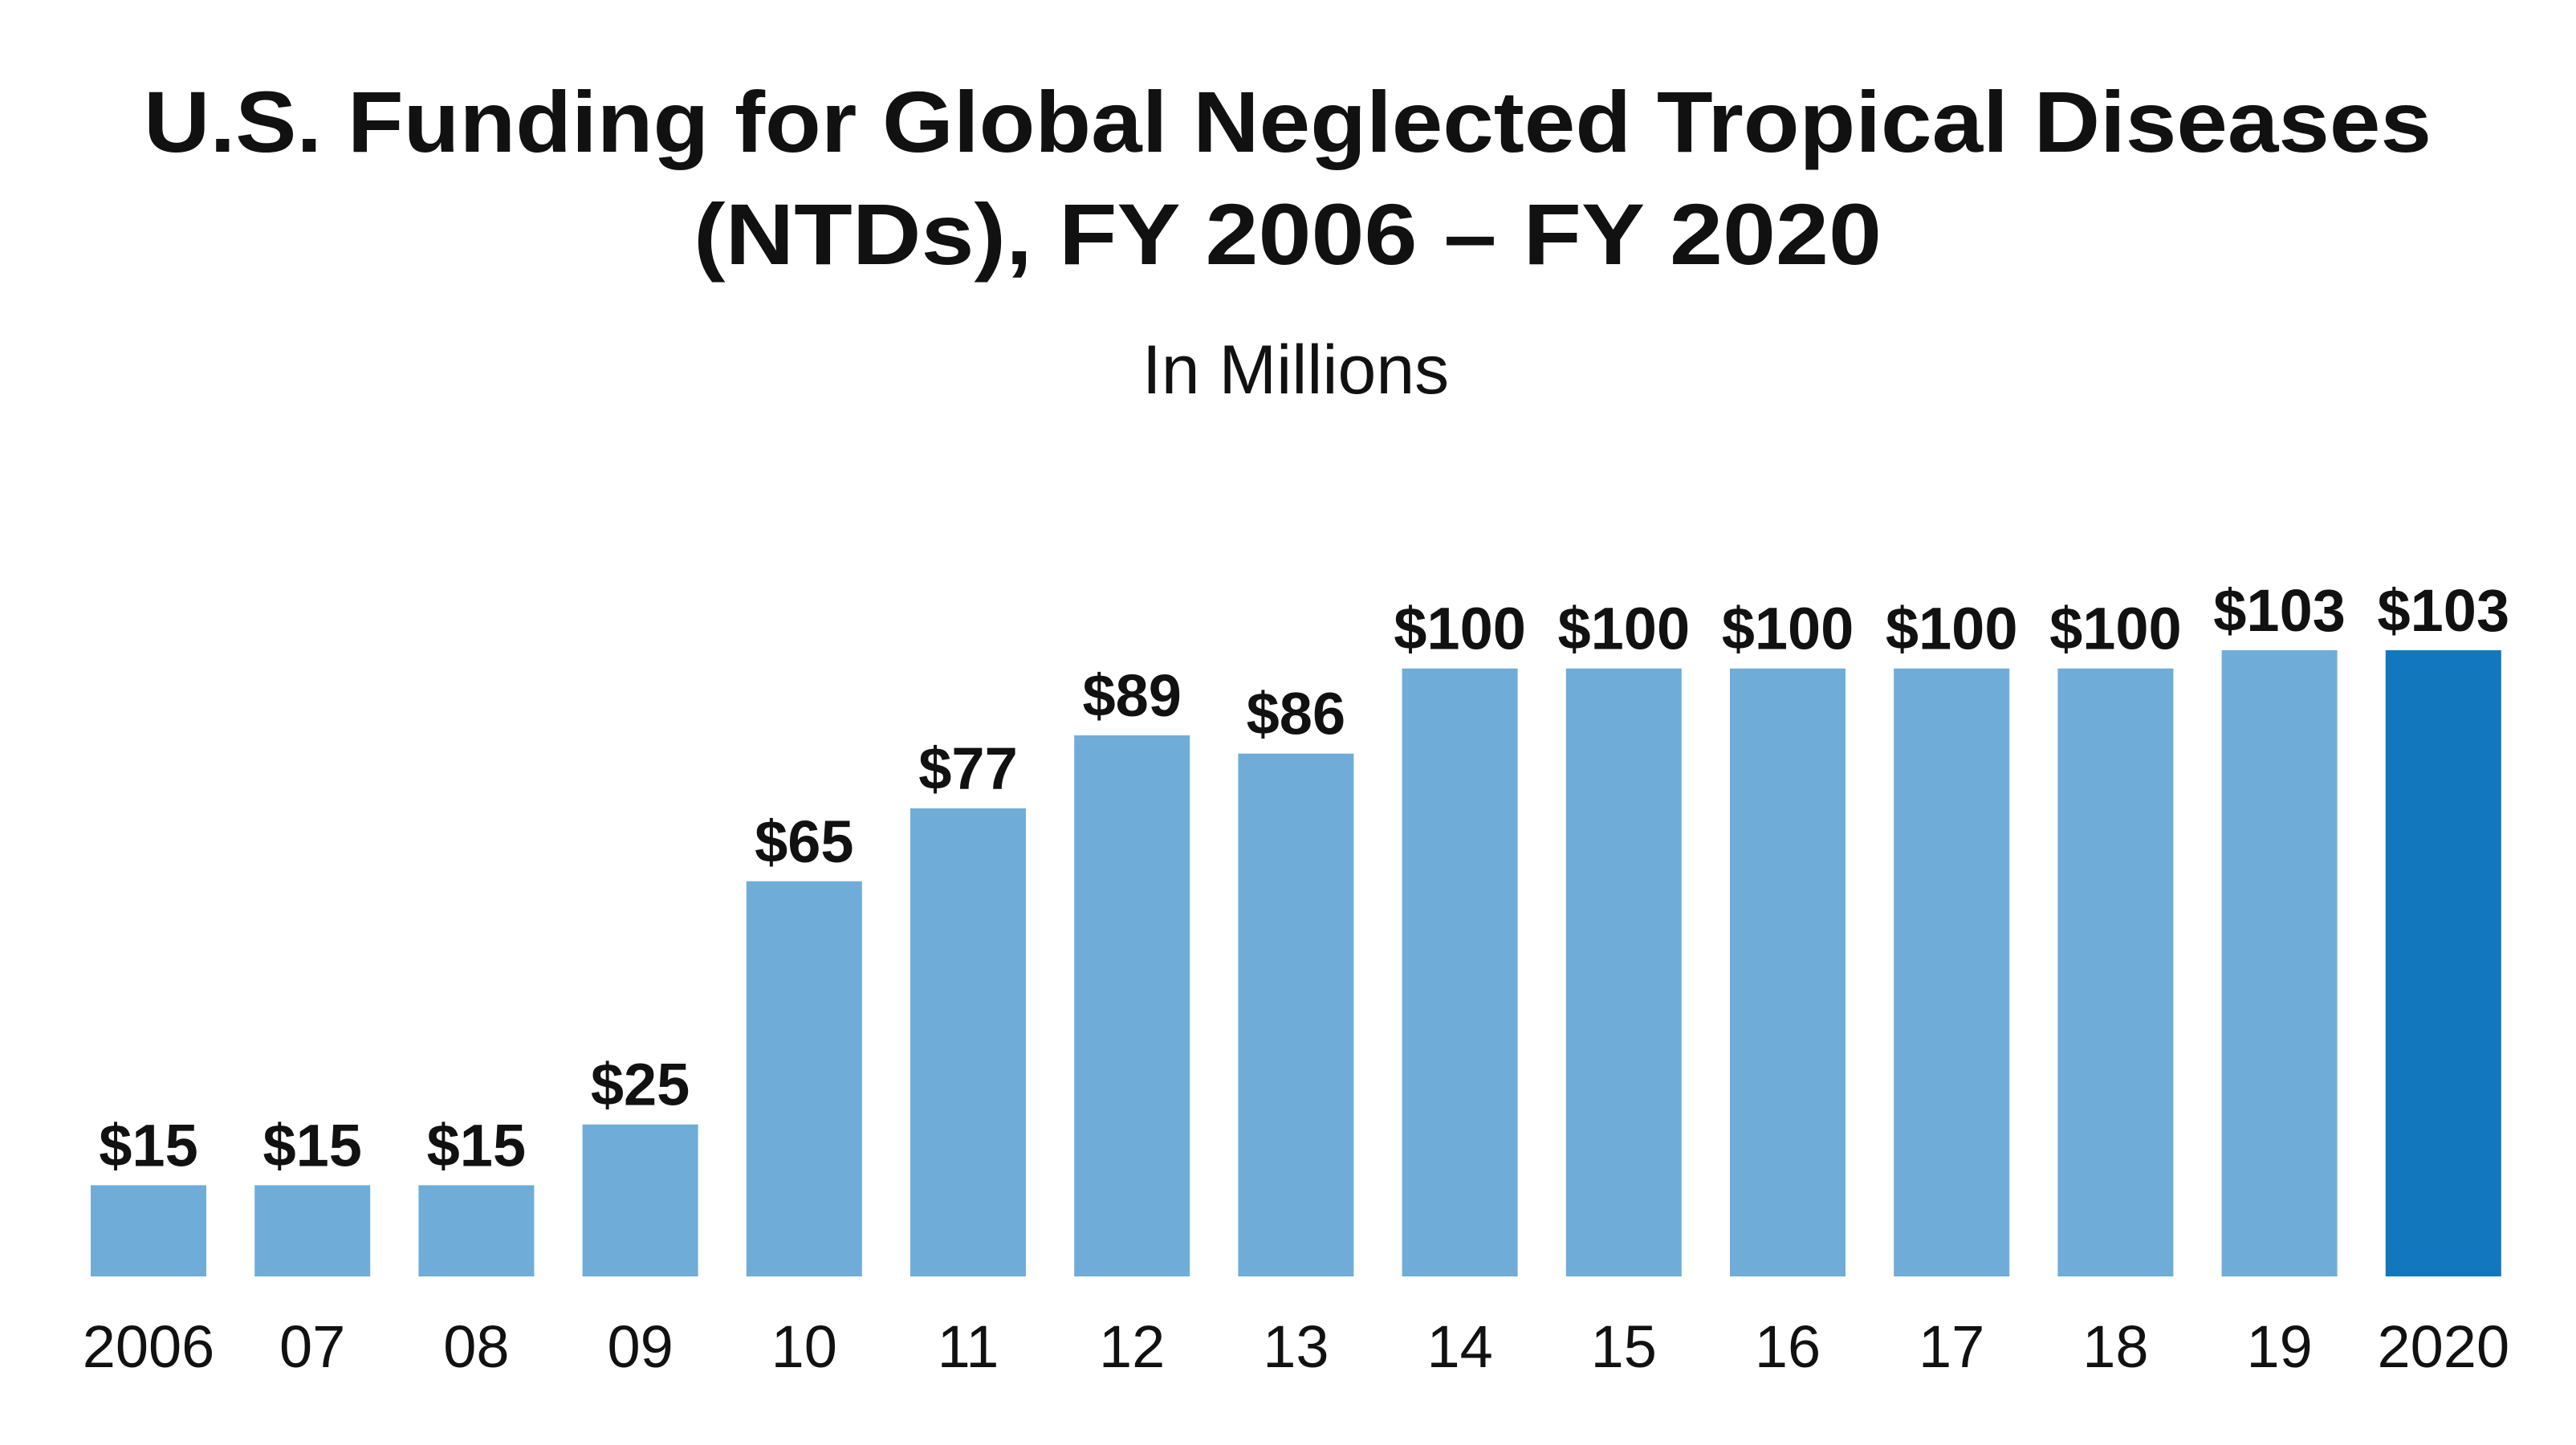  I want to click on x-tick-label: 08, so click(476, 1346).